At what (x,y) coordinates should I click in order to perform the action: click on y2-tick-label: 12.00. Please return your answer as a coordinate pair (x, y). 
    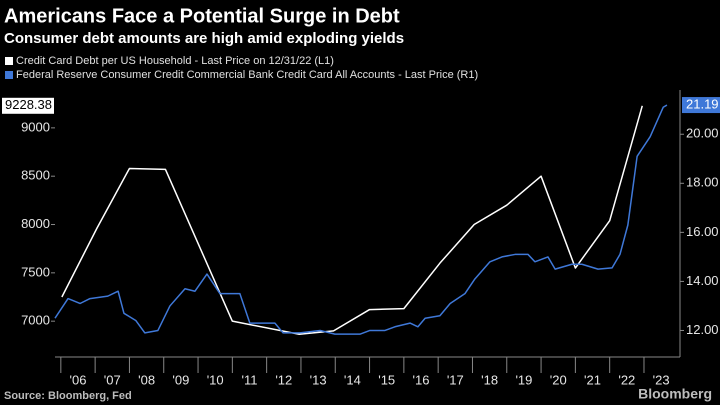
    Looking at the image, I should click on (702, 329).